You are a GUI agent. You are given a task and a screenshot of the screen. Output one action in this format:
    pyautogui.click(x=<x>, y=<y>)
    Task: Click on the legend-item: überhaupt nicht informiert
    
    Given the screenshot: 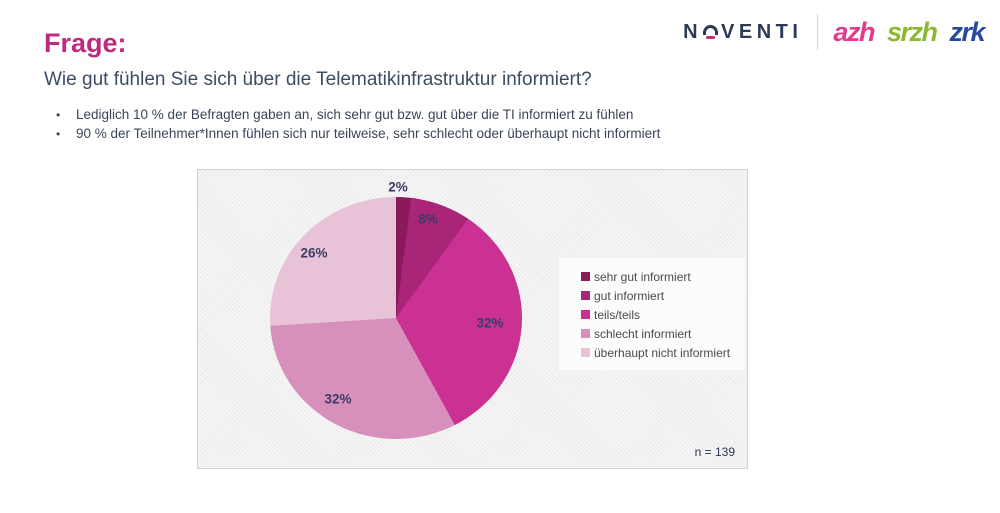 What is the action you would take?
    pyautogui.click(x=663, y=352)
    